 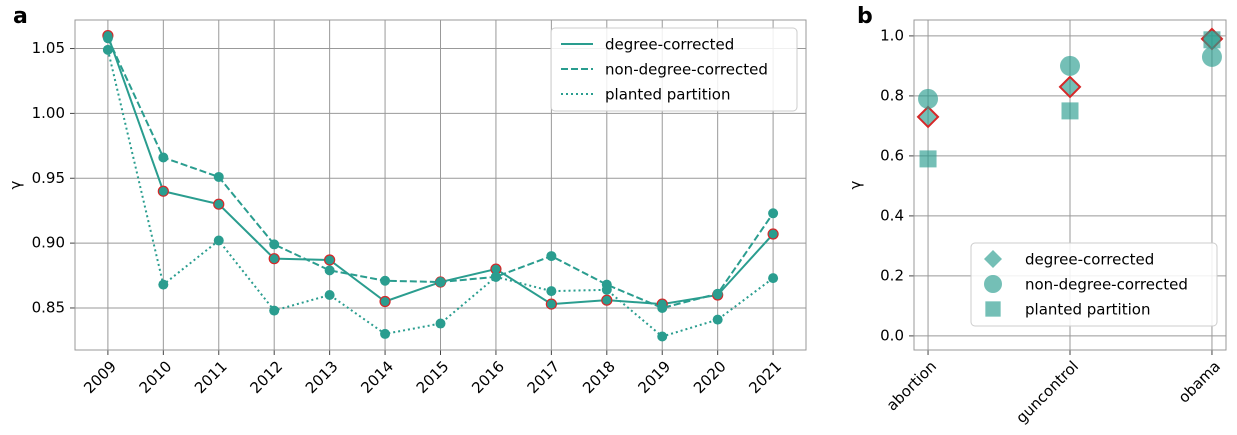 What do you see at coordinates (892, 155) in the screenshot?
I see `y-tick-label: 0.6` at bounding box center [892, 155].